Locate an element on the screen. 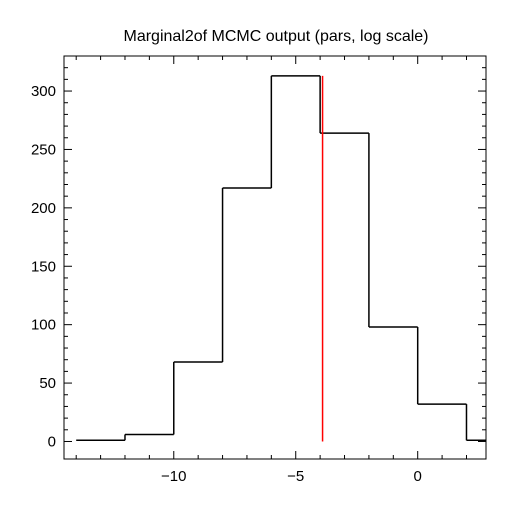 The image size is (512, 512). y-tick-label: 0 is located at coordinates (52, 441).